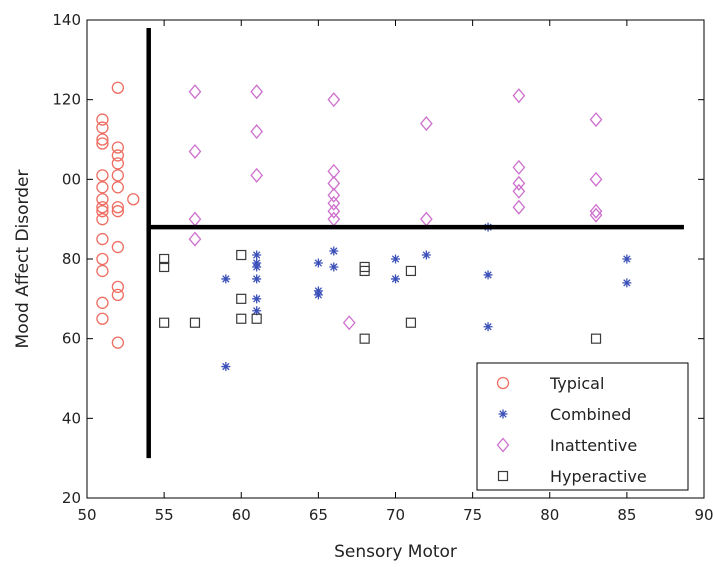  What do you see at coordinates (86, 515) in the screenshot?
I see `x-tick-label: 50` at bounding box center [86, 515].